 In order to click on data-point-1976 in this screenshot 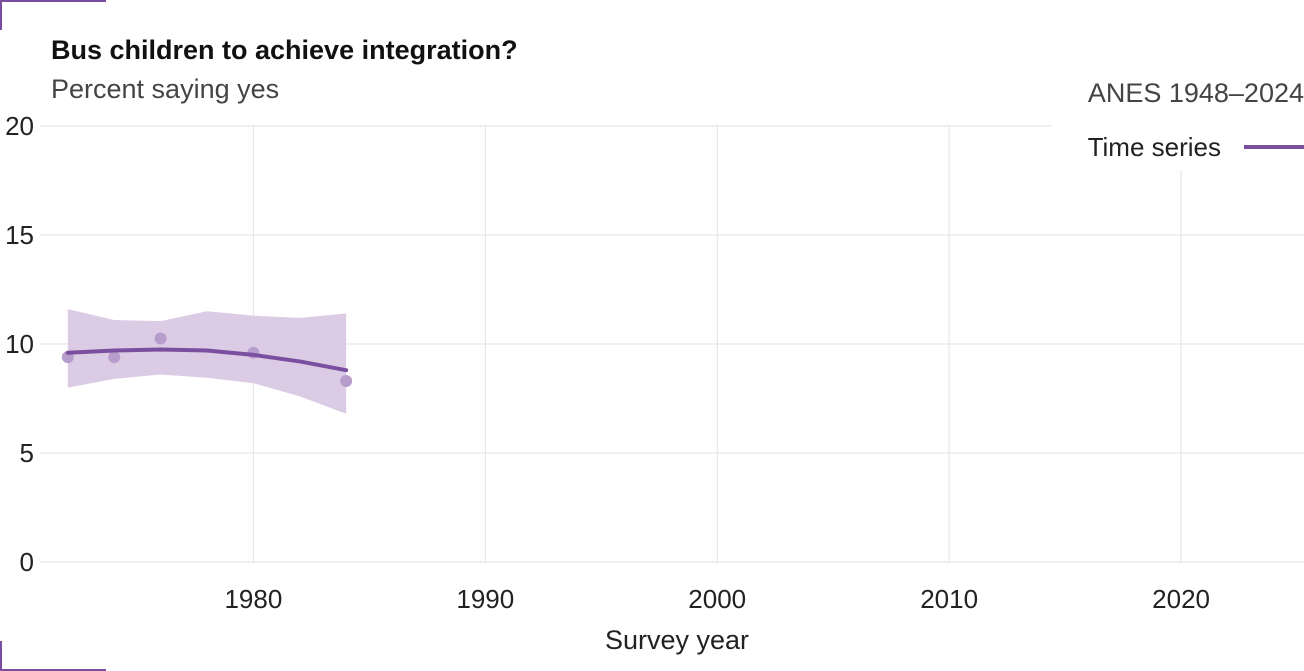, I will do `click(160, 338)`.